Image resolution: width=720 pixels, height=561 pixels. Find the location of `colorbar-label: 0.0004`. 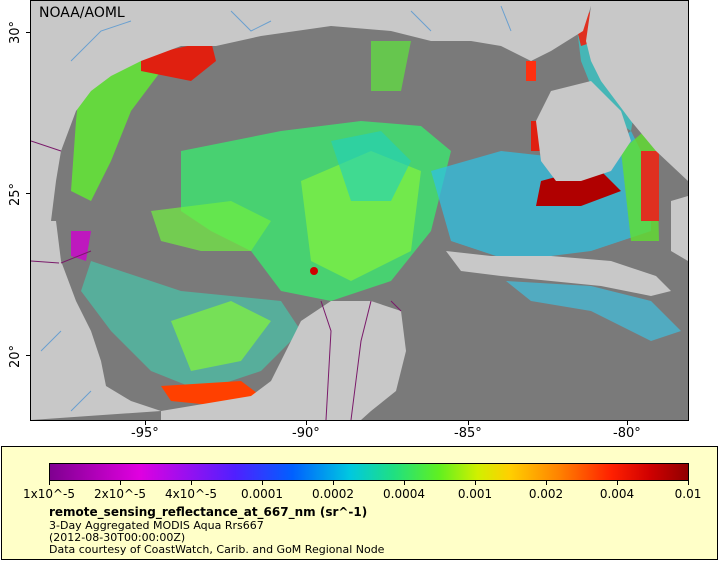

colorbar-label: 0.0004 is located at coordinates (404, 494).